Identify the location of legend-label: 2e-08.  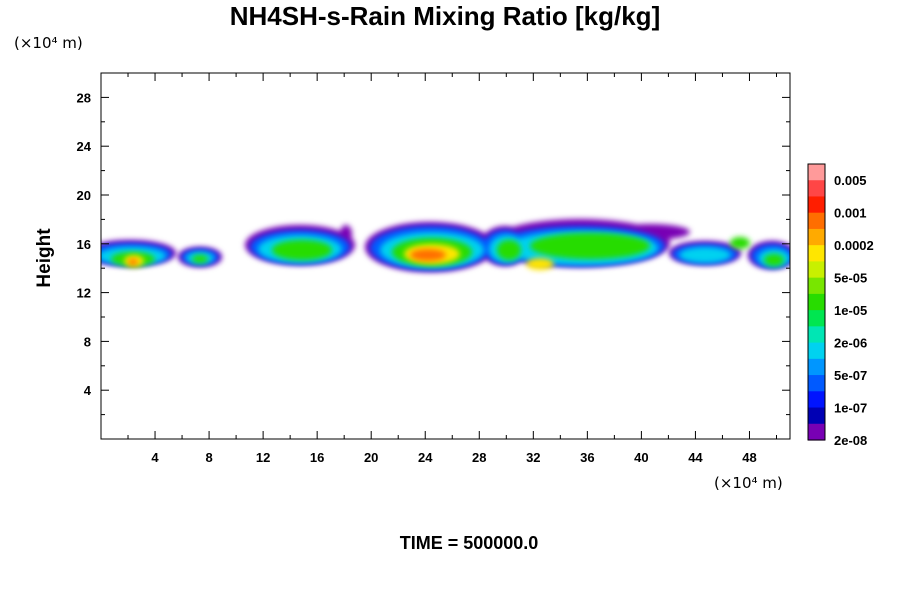
(850, 440).